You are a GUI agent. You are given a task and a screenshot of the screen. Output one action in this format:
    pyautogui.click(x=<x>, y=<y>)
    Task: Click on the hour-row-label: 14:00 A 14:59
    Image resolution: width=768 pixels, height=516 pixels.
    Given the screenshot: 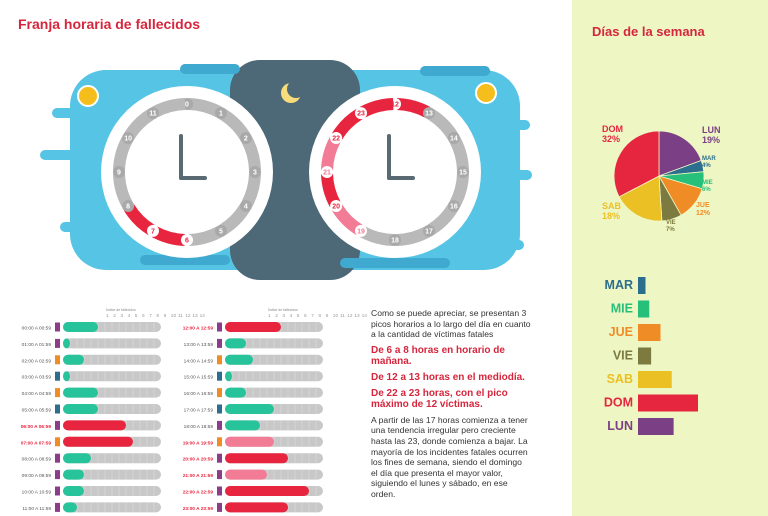 What is the action you would take?
    pyautogui.click(x=199, y=361)
    